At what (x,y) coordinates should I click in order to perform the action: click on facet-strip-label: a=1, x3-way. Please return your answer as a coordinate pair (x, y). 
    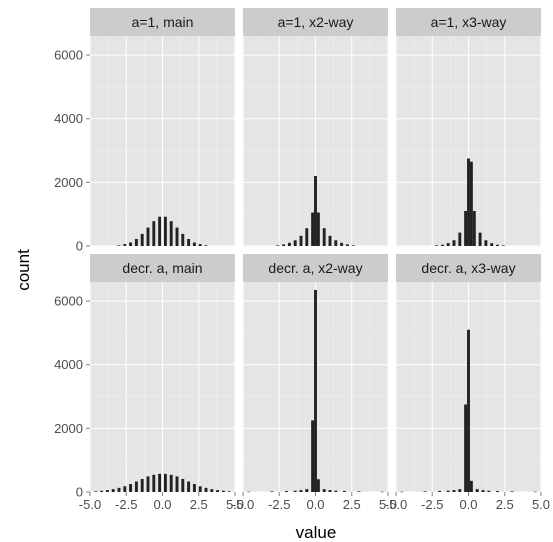
    Looking at the image, I should click on (469, 22).